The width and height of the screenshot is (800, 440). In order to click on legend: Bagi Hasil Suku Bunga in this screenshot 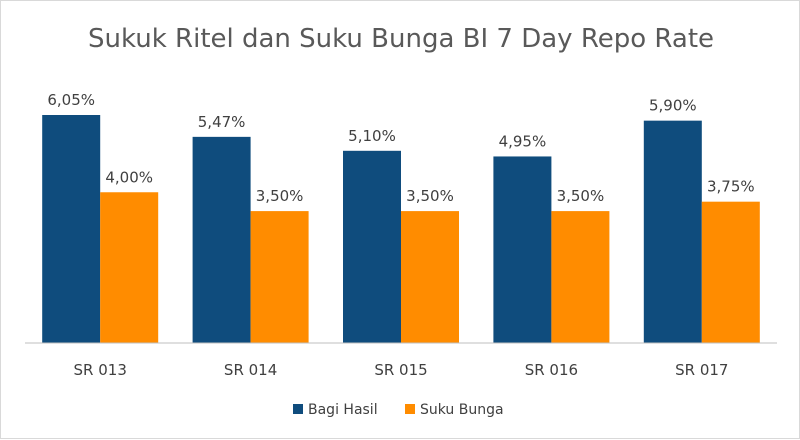, I will do `click(398, 410)`.